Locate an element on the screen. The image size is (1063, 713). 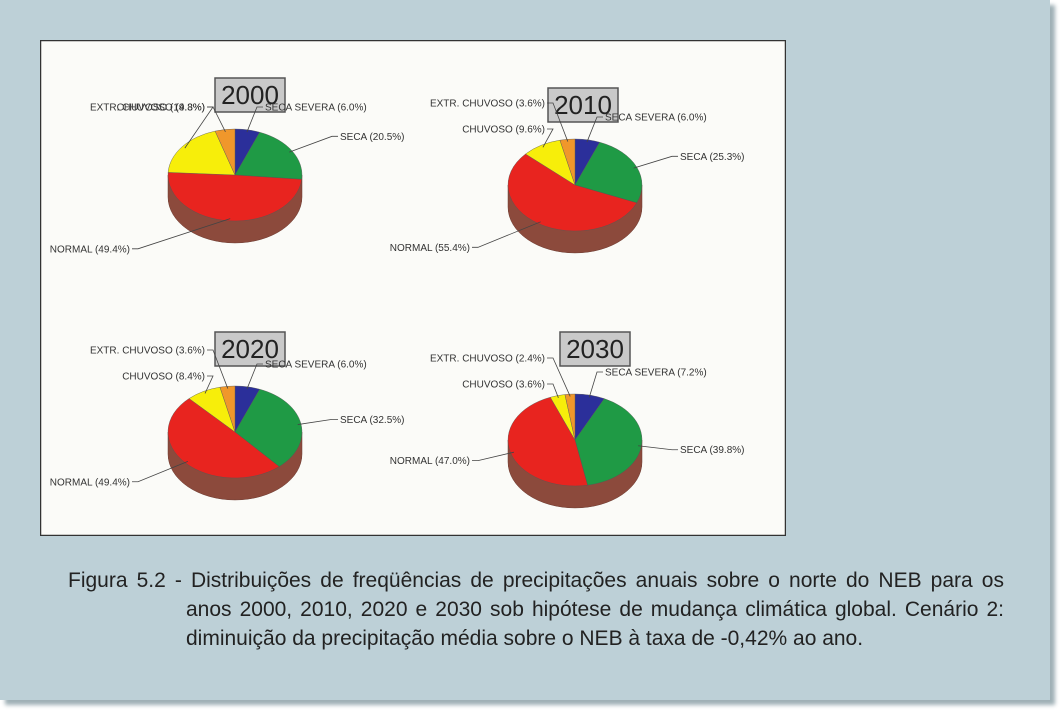
slice-label: CHUVOSO (3.6%) is located at coordinates (503, 385).